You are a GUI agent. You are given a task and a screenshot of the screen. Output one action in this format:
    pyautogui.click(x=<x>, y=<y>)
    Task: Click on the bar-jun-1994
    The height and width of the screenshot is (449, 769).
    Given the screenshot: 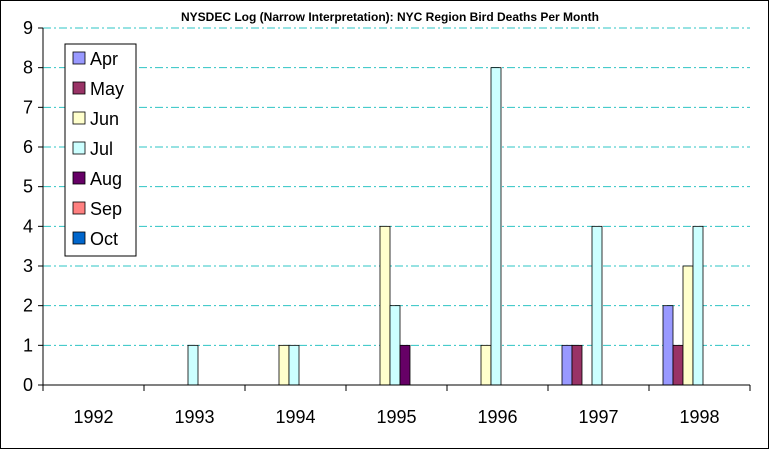 What is the action you would take?
    pyautogui.click(x=284, y=365)
    